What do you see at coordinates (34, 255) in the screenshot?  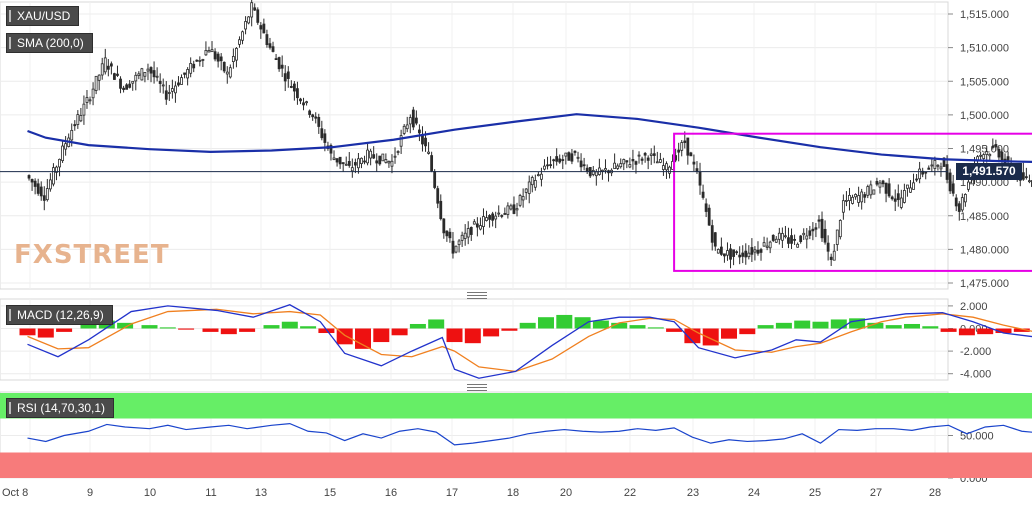 I see `logo-fx-text: FX` at bounding box center [34, 255].